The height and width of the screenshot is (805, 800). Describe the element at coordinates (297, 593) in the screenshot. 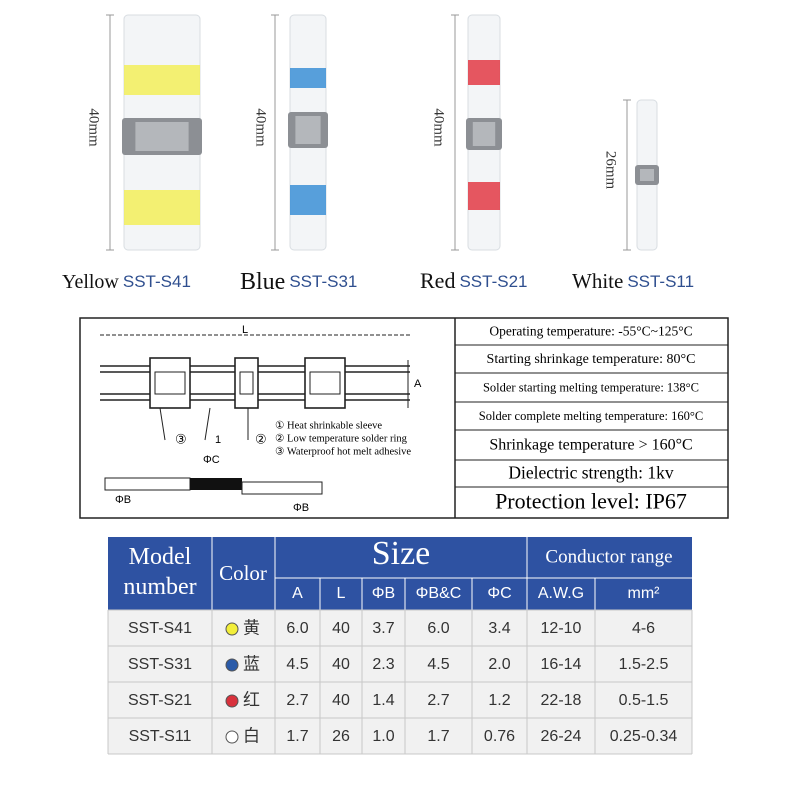

I see `sub-header: A` at that location.